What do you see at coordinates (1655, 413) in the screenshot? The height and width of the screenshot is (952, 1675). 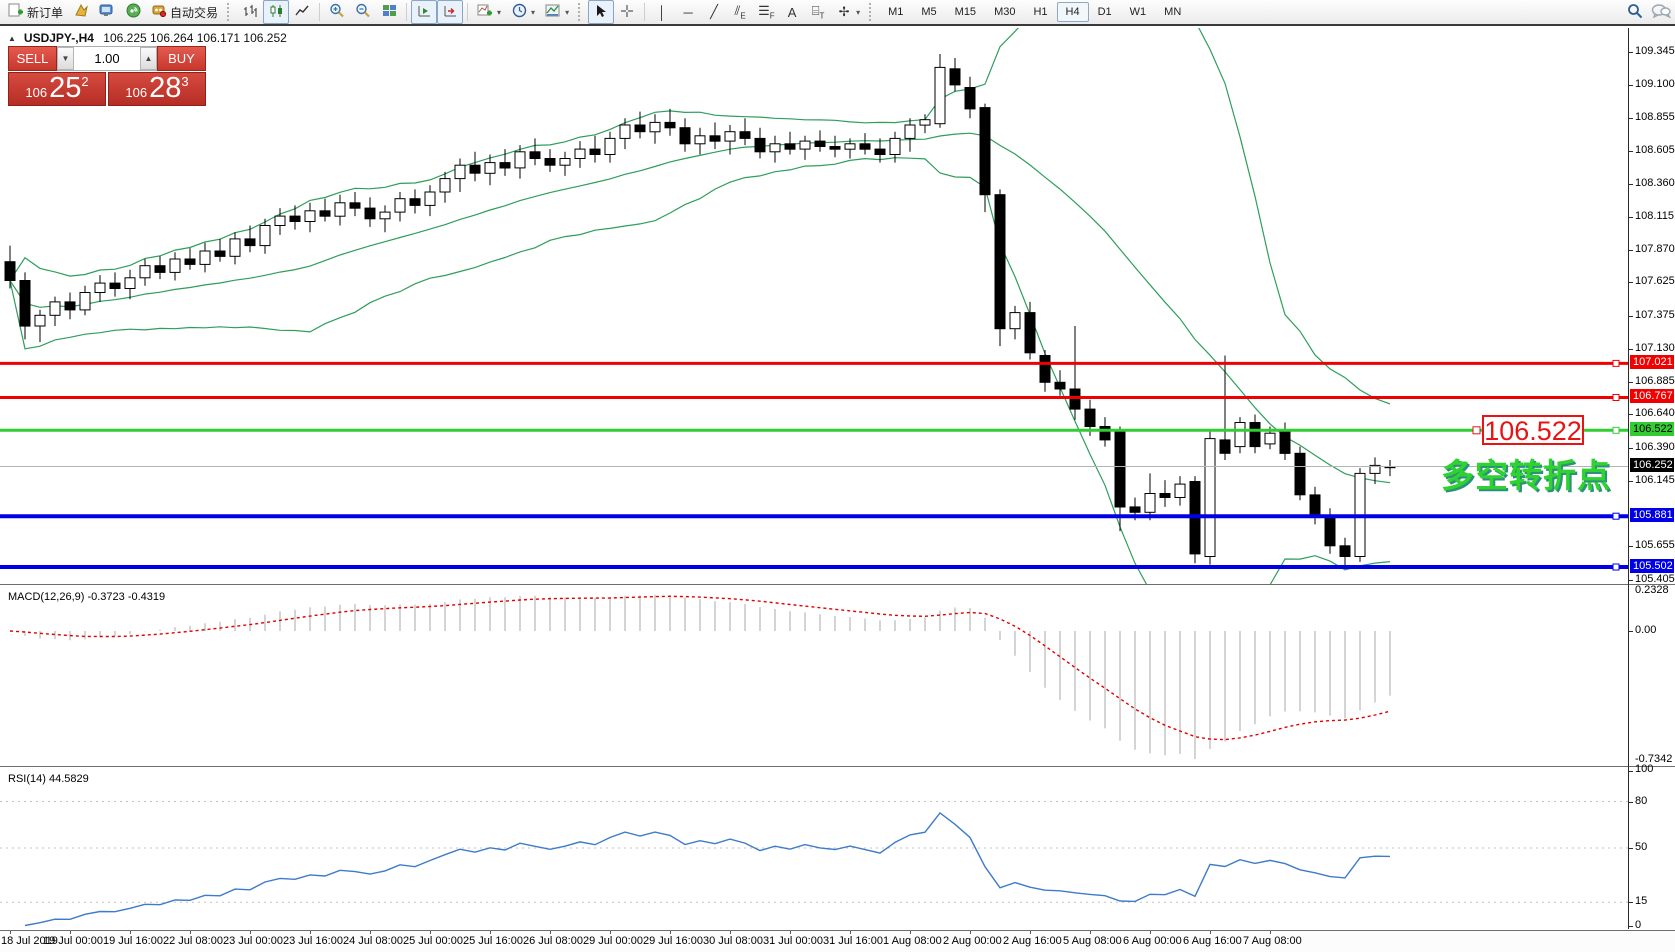 I see `price-tick-label: 106.640` at bounding box center [1655, 413].